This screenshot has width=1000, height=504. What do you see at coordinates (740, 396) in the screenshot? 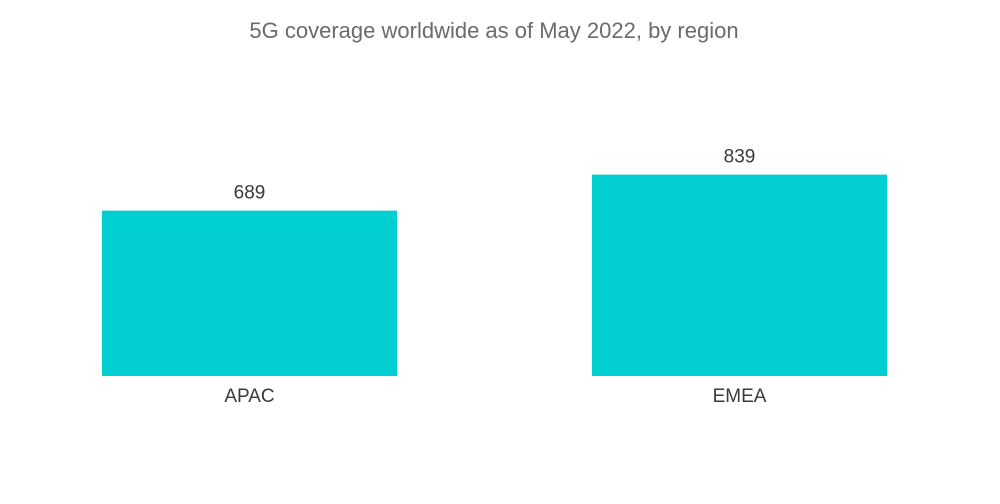
I see `category-label-emea: EMEA` at bounding box center [740, 396].